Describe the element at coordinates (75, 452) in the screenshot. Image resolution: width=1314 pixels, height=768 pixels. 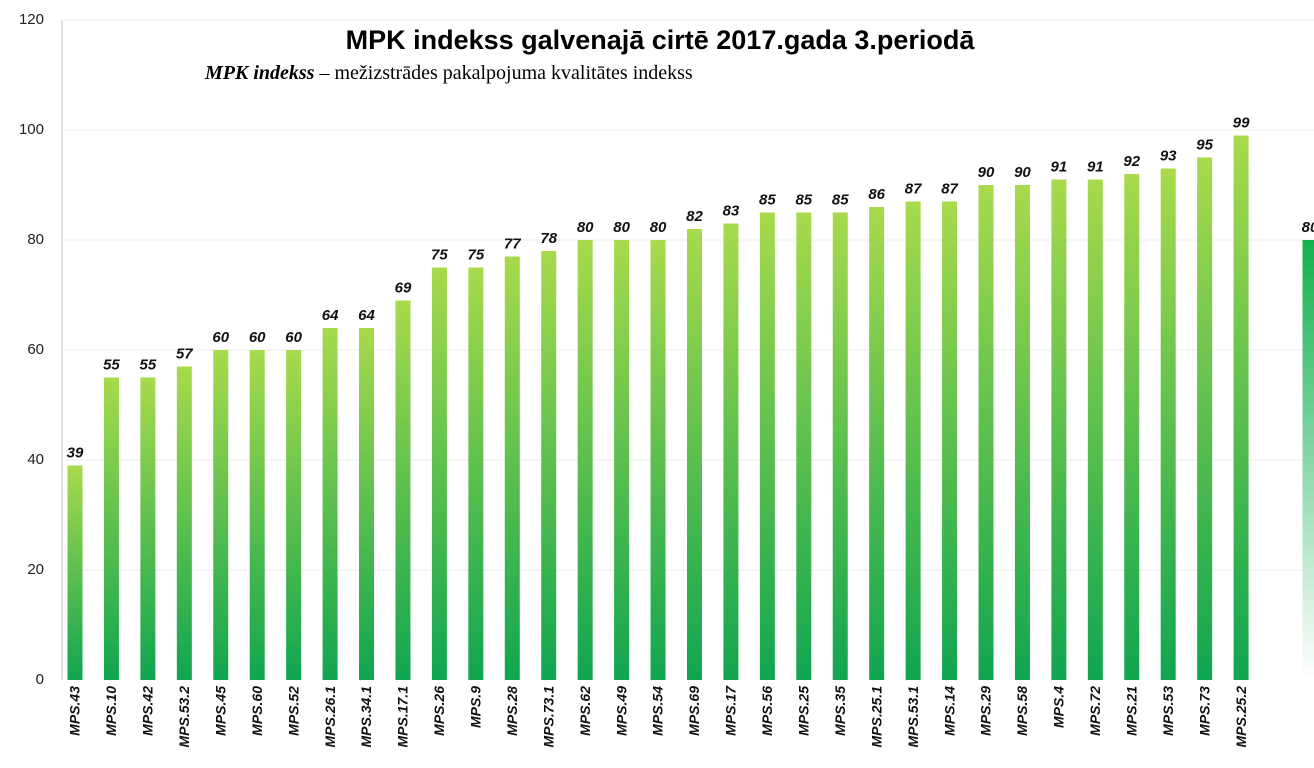
I see `value-label: 39` at that location.